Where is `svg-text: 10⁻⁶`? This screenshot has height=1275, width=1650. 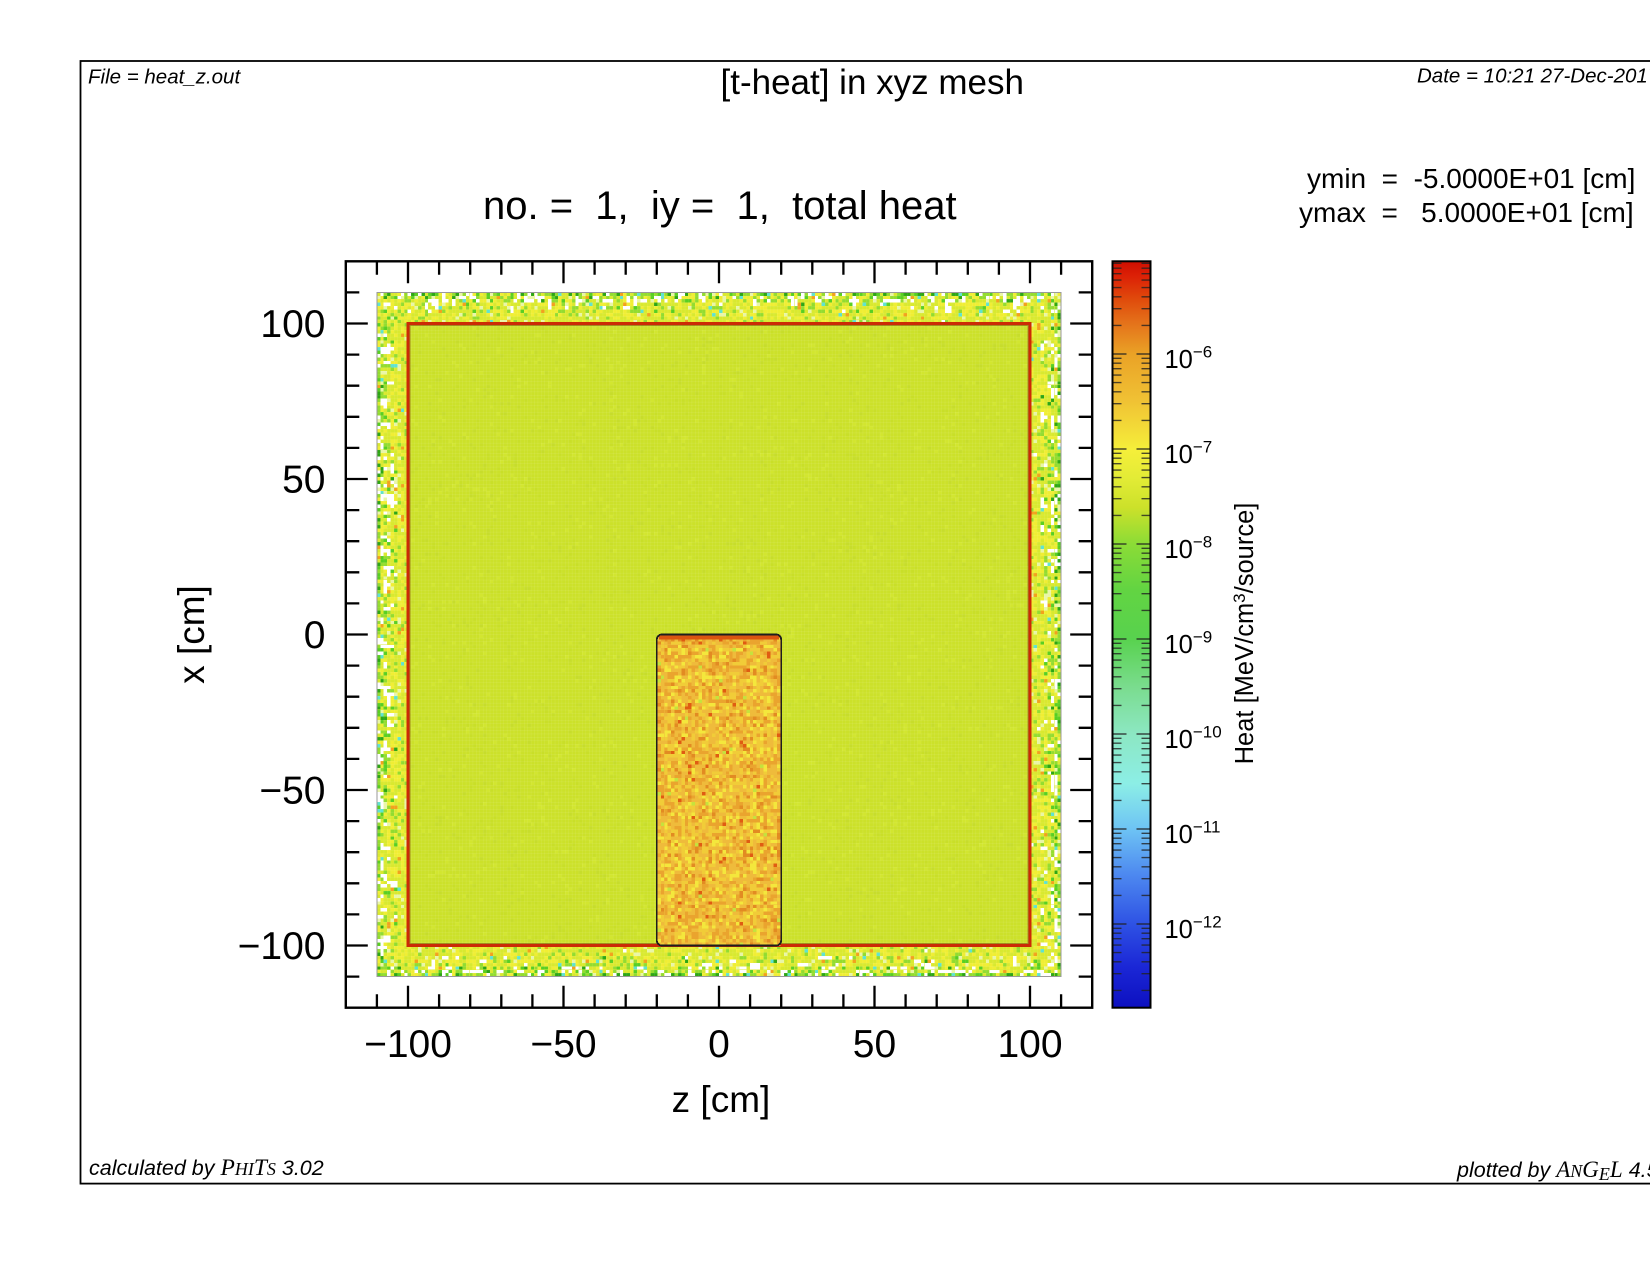 svg-text: 10⁻⁶ is located at coordinates (1189, 359).